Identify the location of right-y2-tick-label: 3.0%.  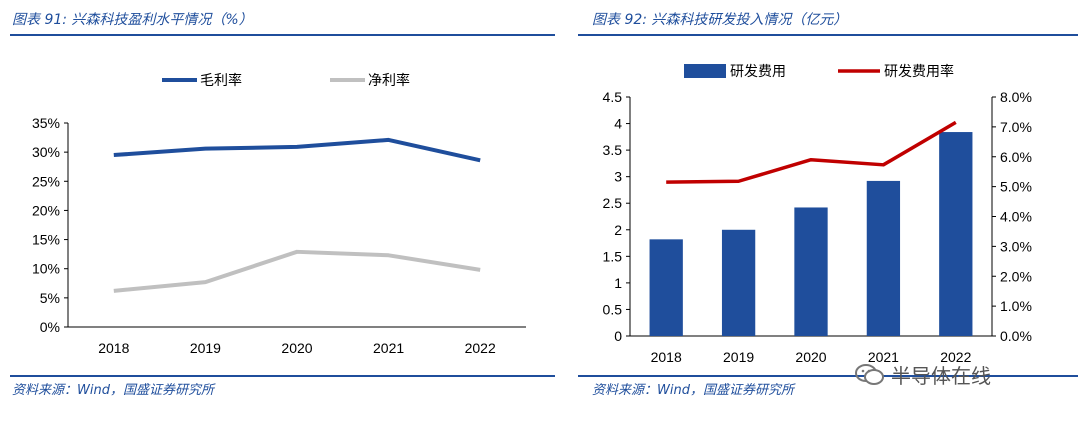
(1016, 246).